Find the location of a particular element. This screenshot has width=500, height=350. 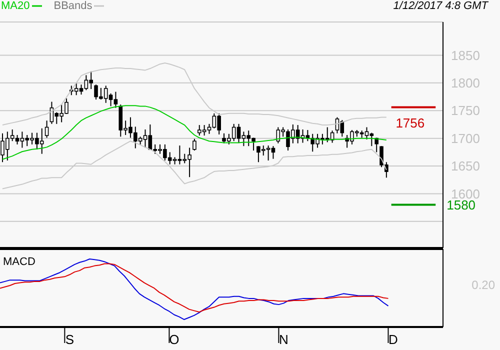

text: 1/12/2017 4:8 GMT is located at coordinates (440, 6).